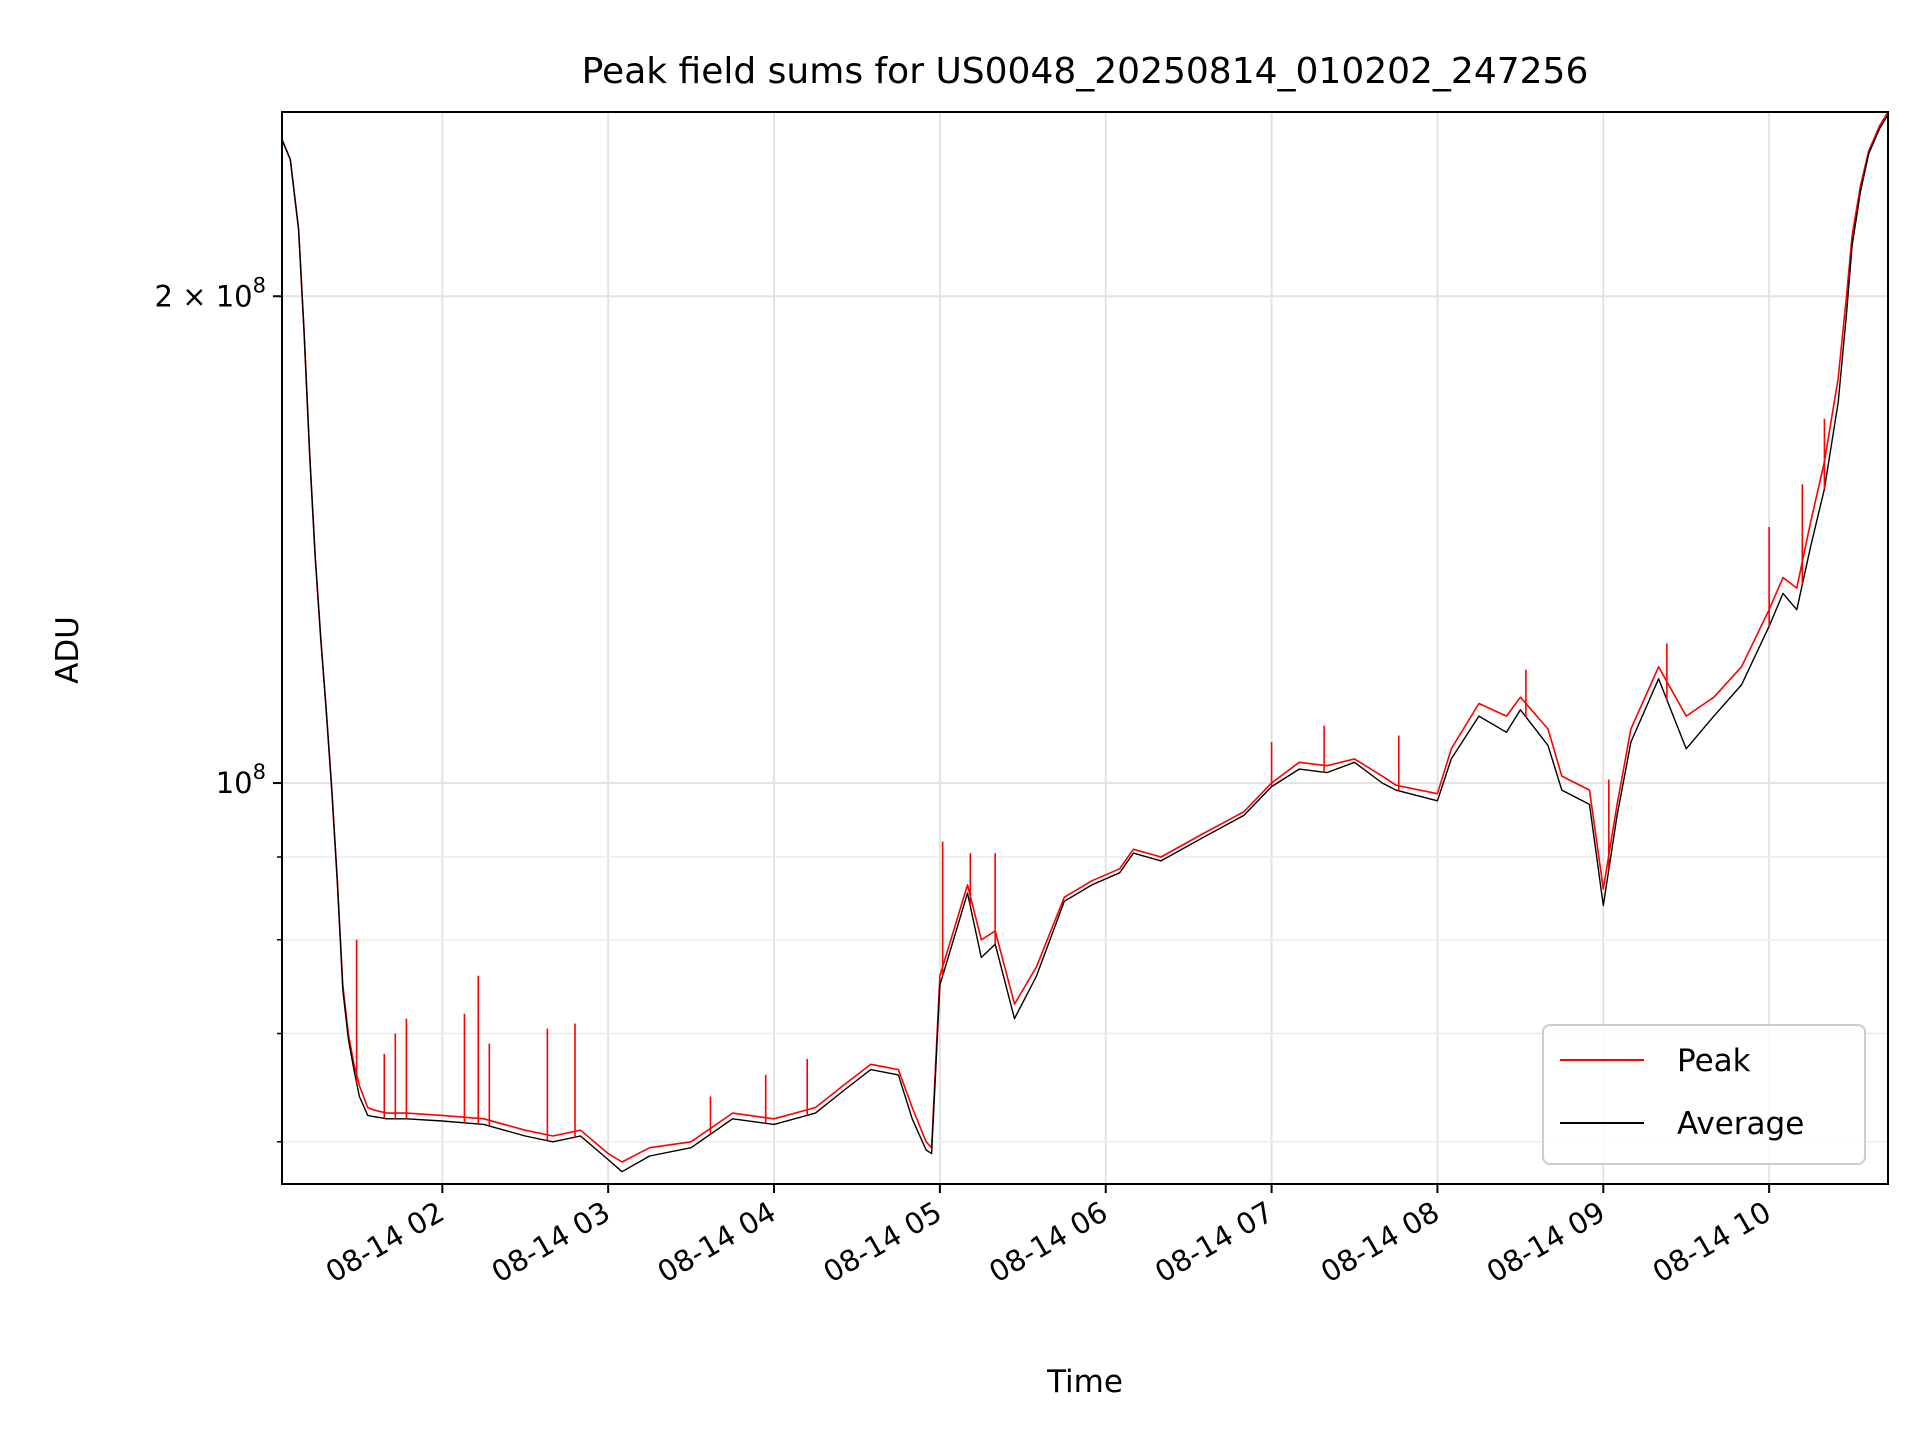 The width and height of the screenshot is (1920, 1440). Describe the element at coordinates (1740, 1124) in the screenshot. I see `legend-label-average: Average` at that location.